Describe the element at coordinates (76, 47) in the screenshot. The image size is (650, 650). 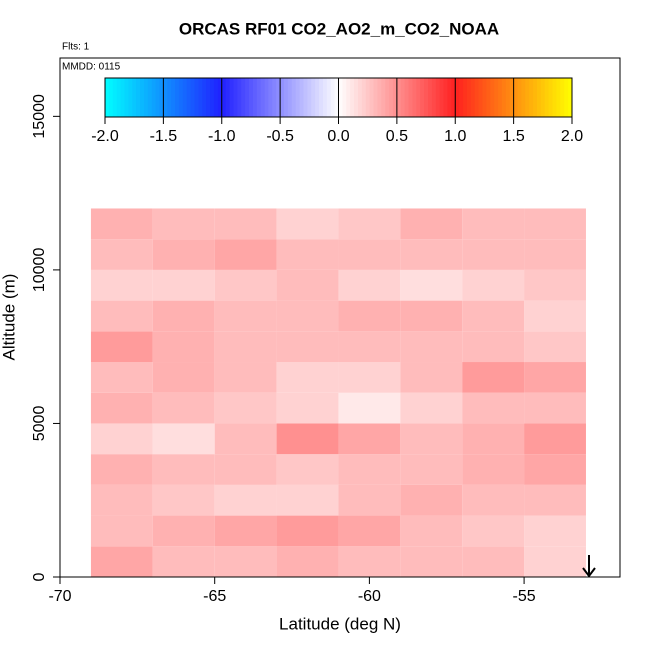
I see `annotation: Flts: 1` at that location.